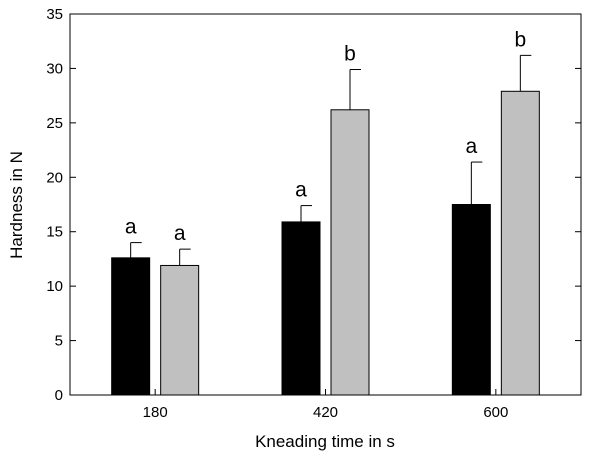 Image resolution: width=593 pixels, height=458 pixels. What do you see at coordinates (325, 441) in the screenshot?
I see `x-axis-label: Kneading time in s` at bounding box center [325, 441].